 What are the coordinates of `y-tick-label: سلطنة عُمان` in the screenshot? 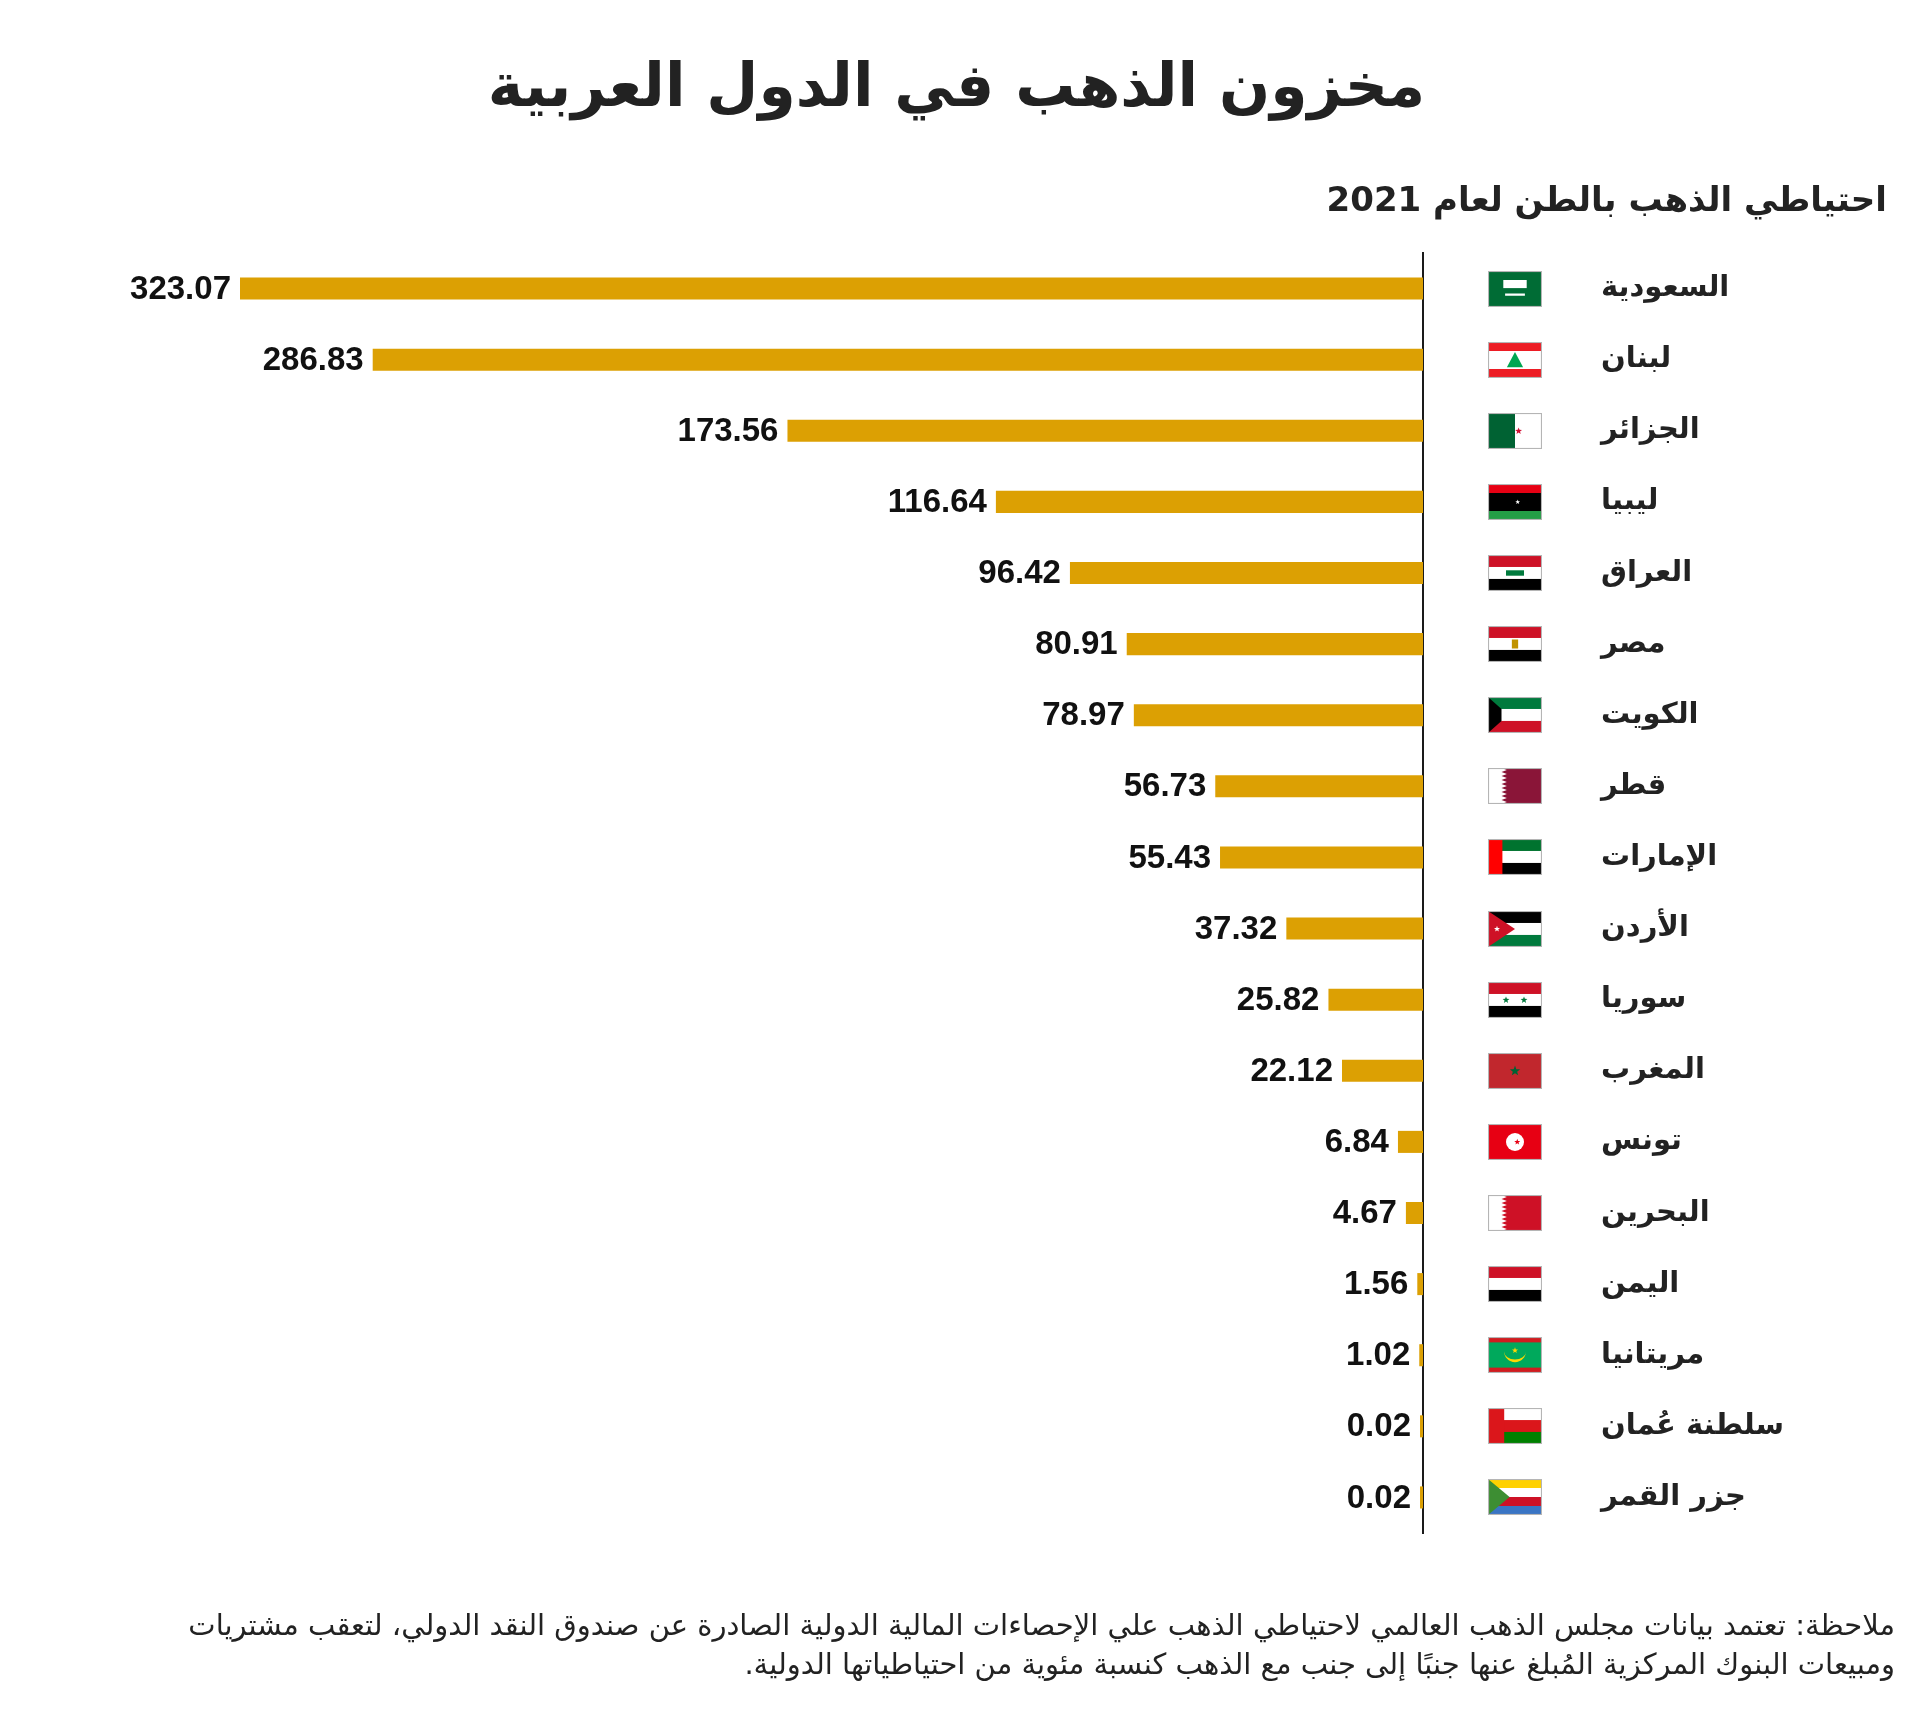 It's located at (1693, 1423).